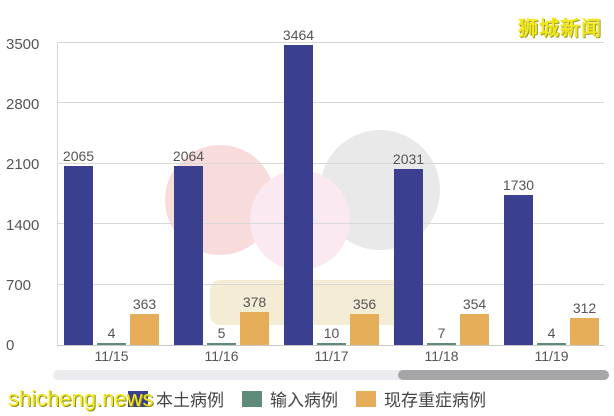 This screenshot has height=416, width=614. I want to click on x-axis-line, so click(330, 345).